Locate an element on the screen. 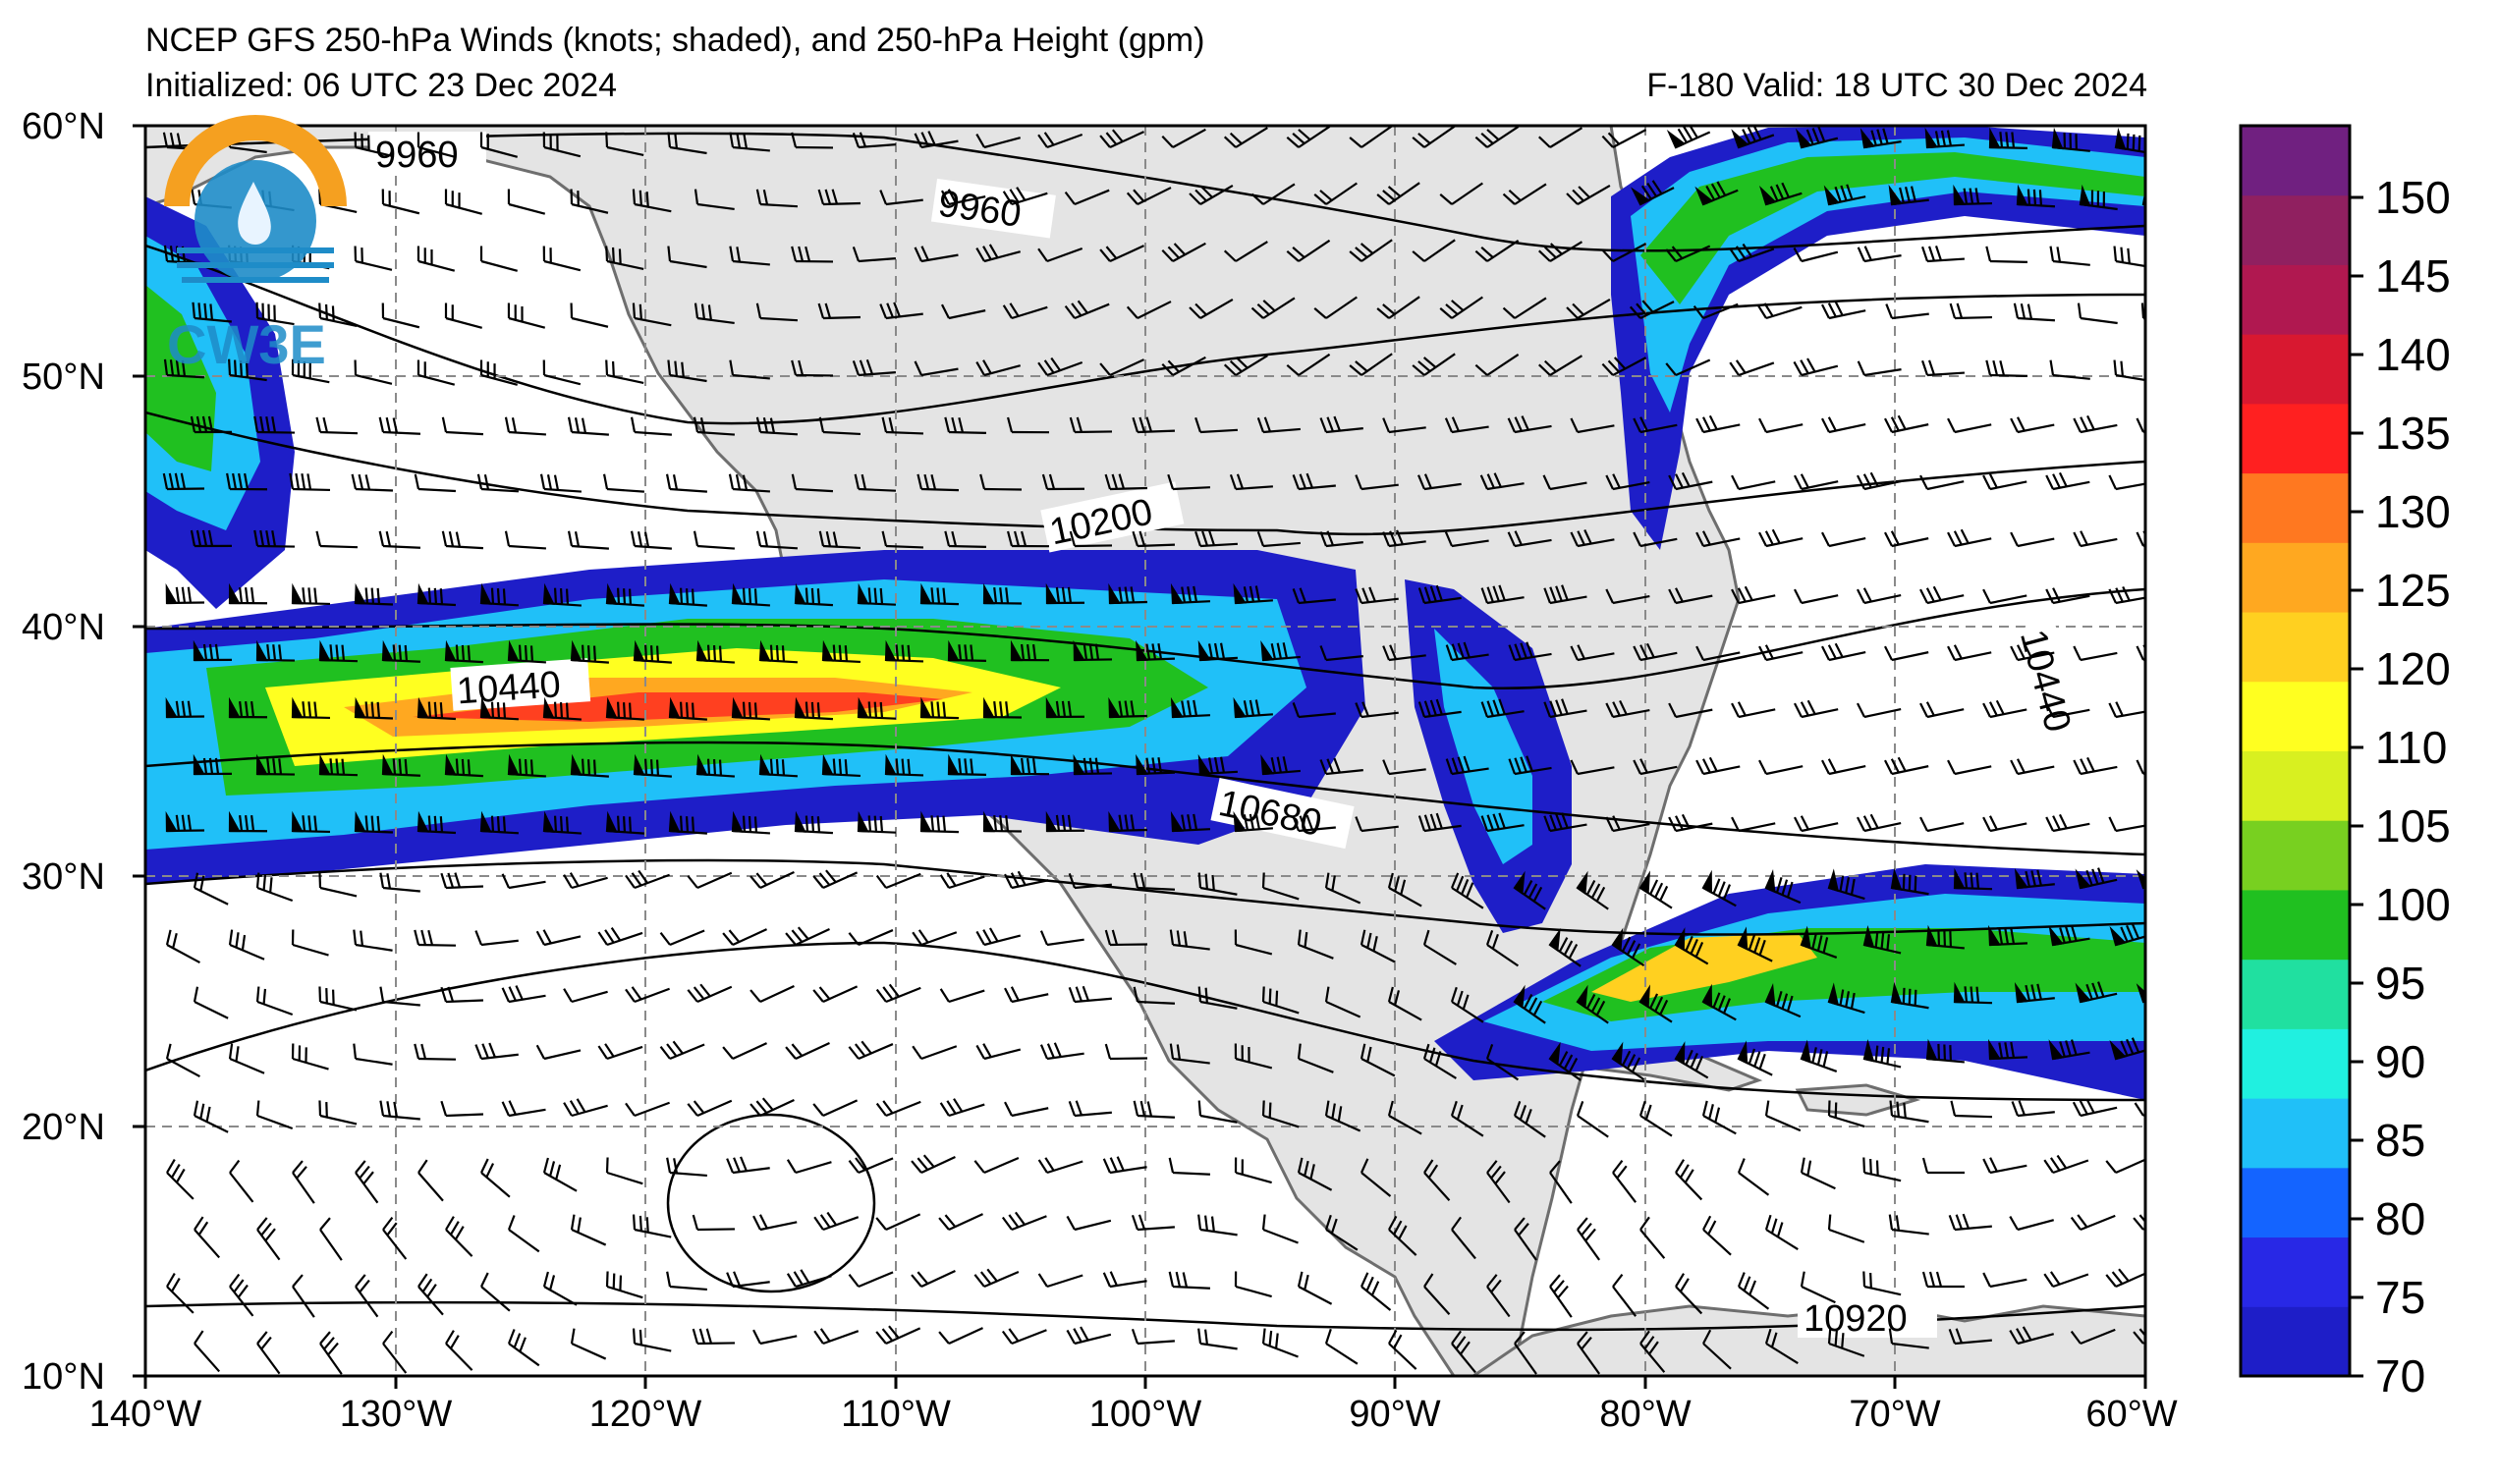  valid-time: F-180 Valid: 18 UTC 30 Dec 2024 is located at coordinates (1896, 85).